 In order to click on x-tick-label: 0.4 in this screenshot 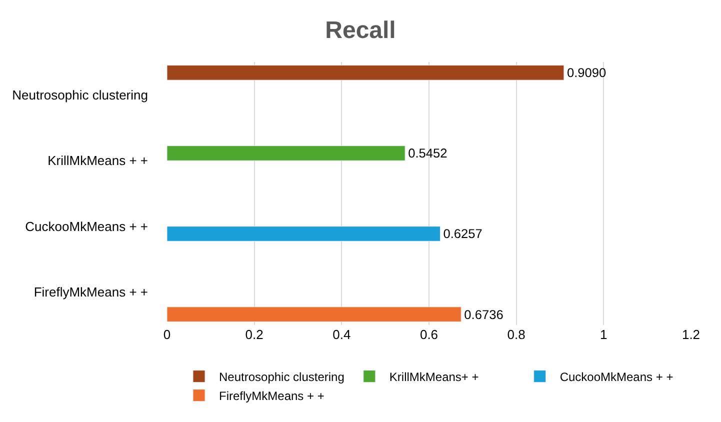, I will do `click(341, 334)`.